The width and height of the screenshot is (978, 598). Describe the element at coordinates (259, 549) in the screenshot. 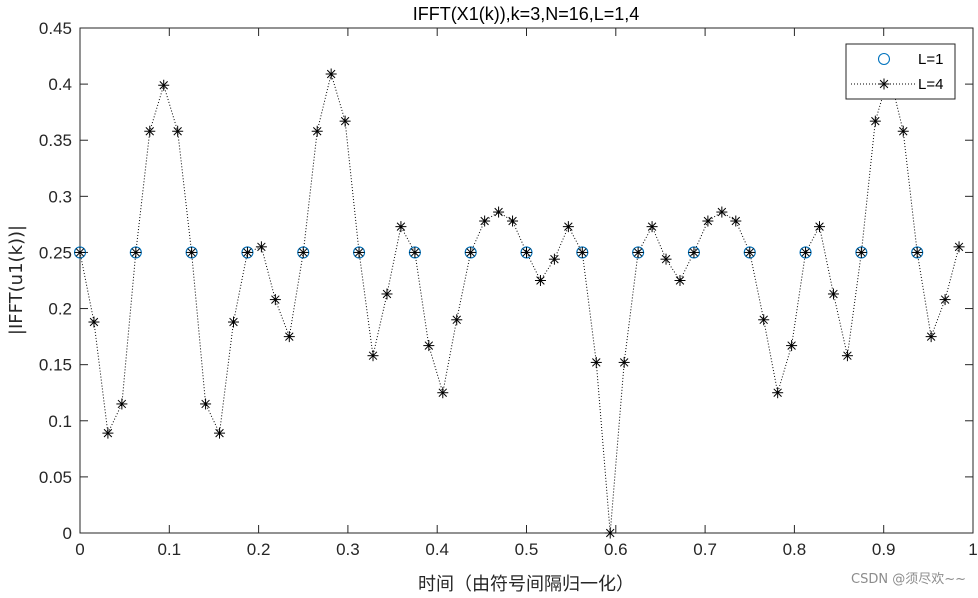

I see `x-tick-label: 0.2` at that location.